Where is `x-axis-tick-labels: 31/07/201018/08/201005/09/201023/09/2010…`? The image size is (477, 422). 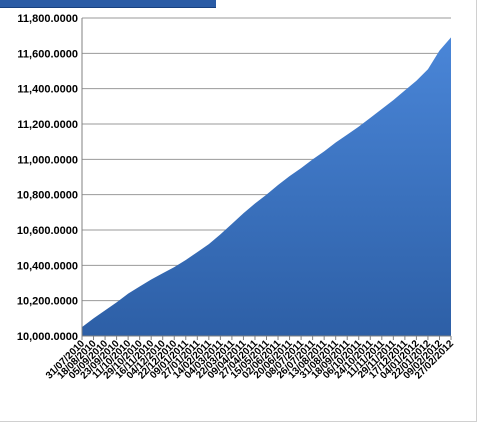
x-axis-tick-labels: 31/07/201018/08/201005/09/201023/09/2010… is located at coordinates (250, 359).